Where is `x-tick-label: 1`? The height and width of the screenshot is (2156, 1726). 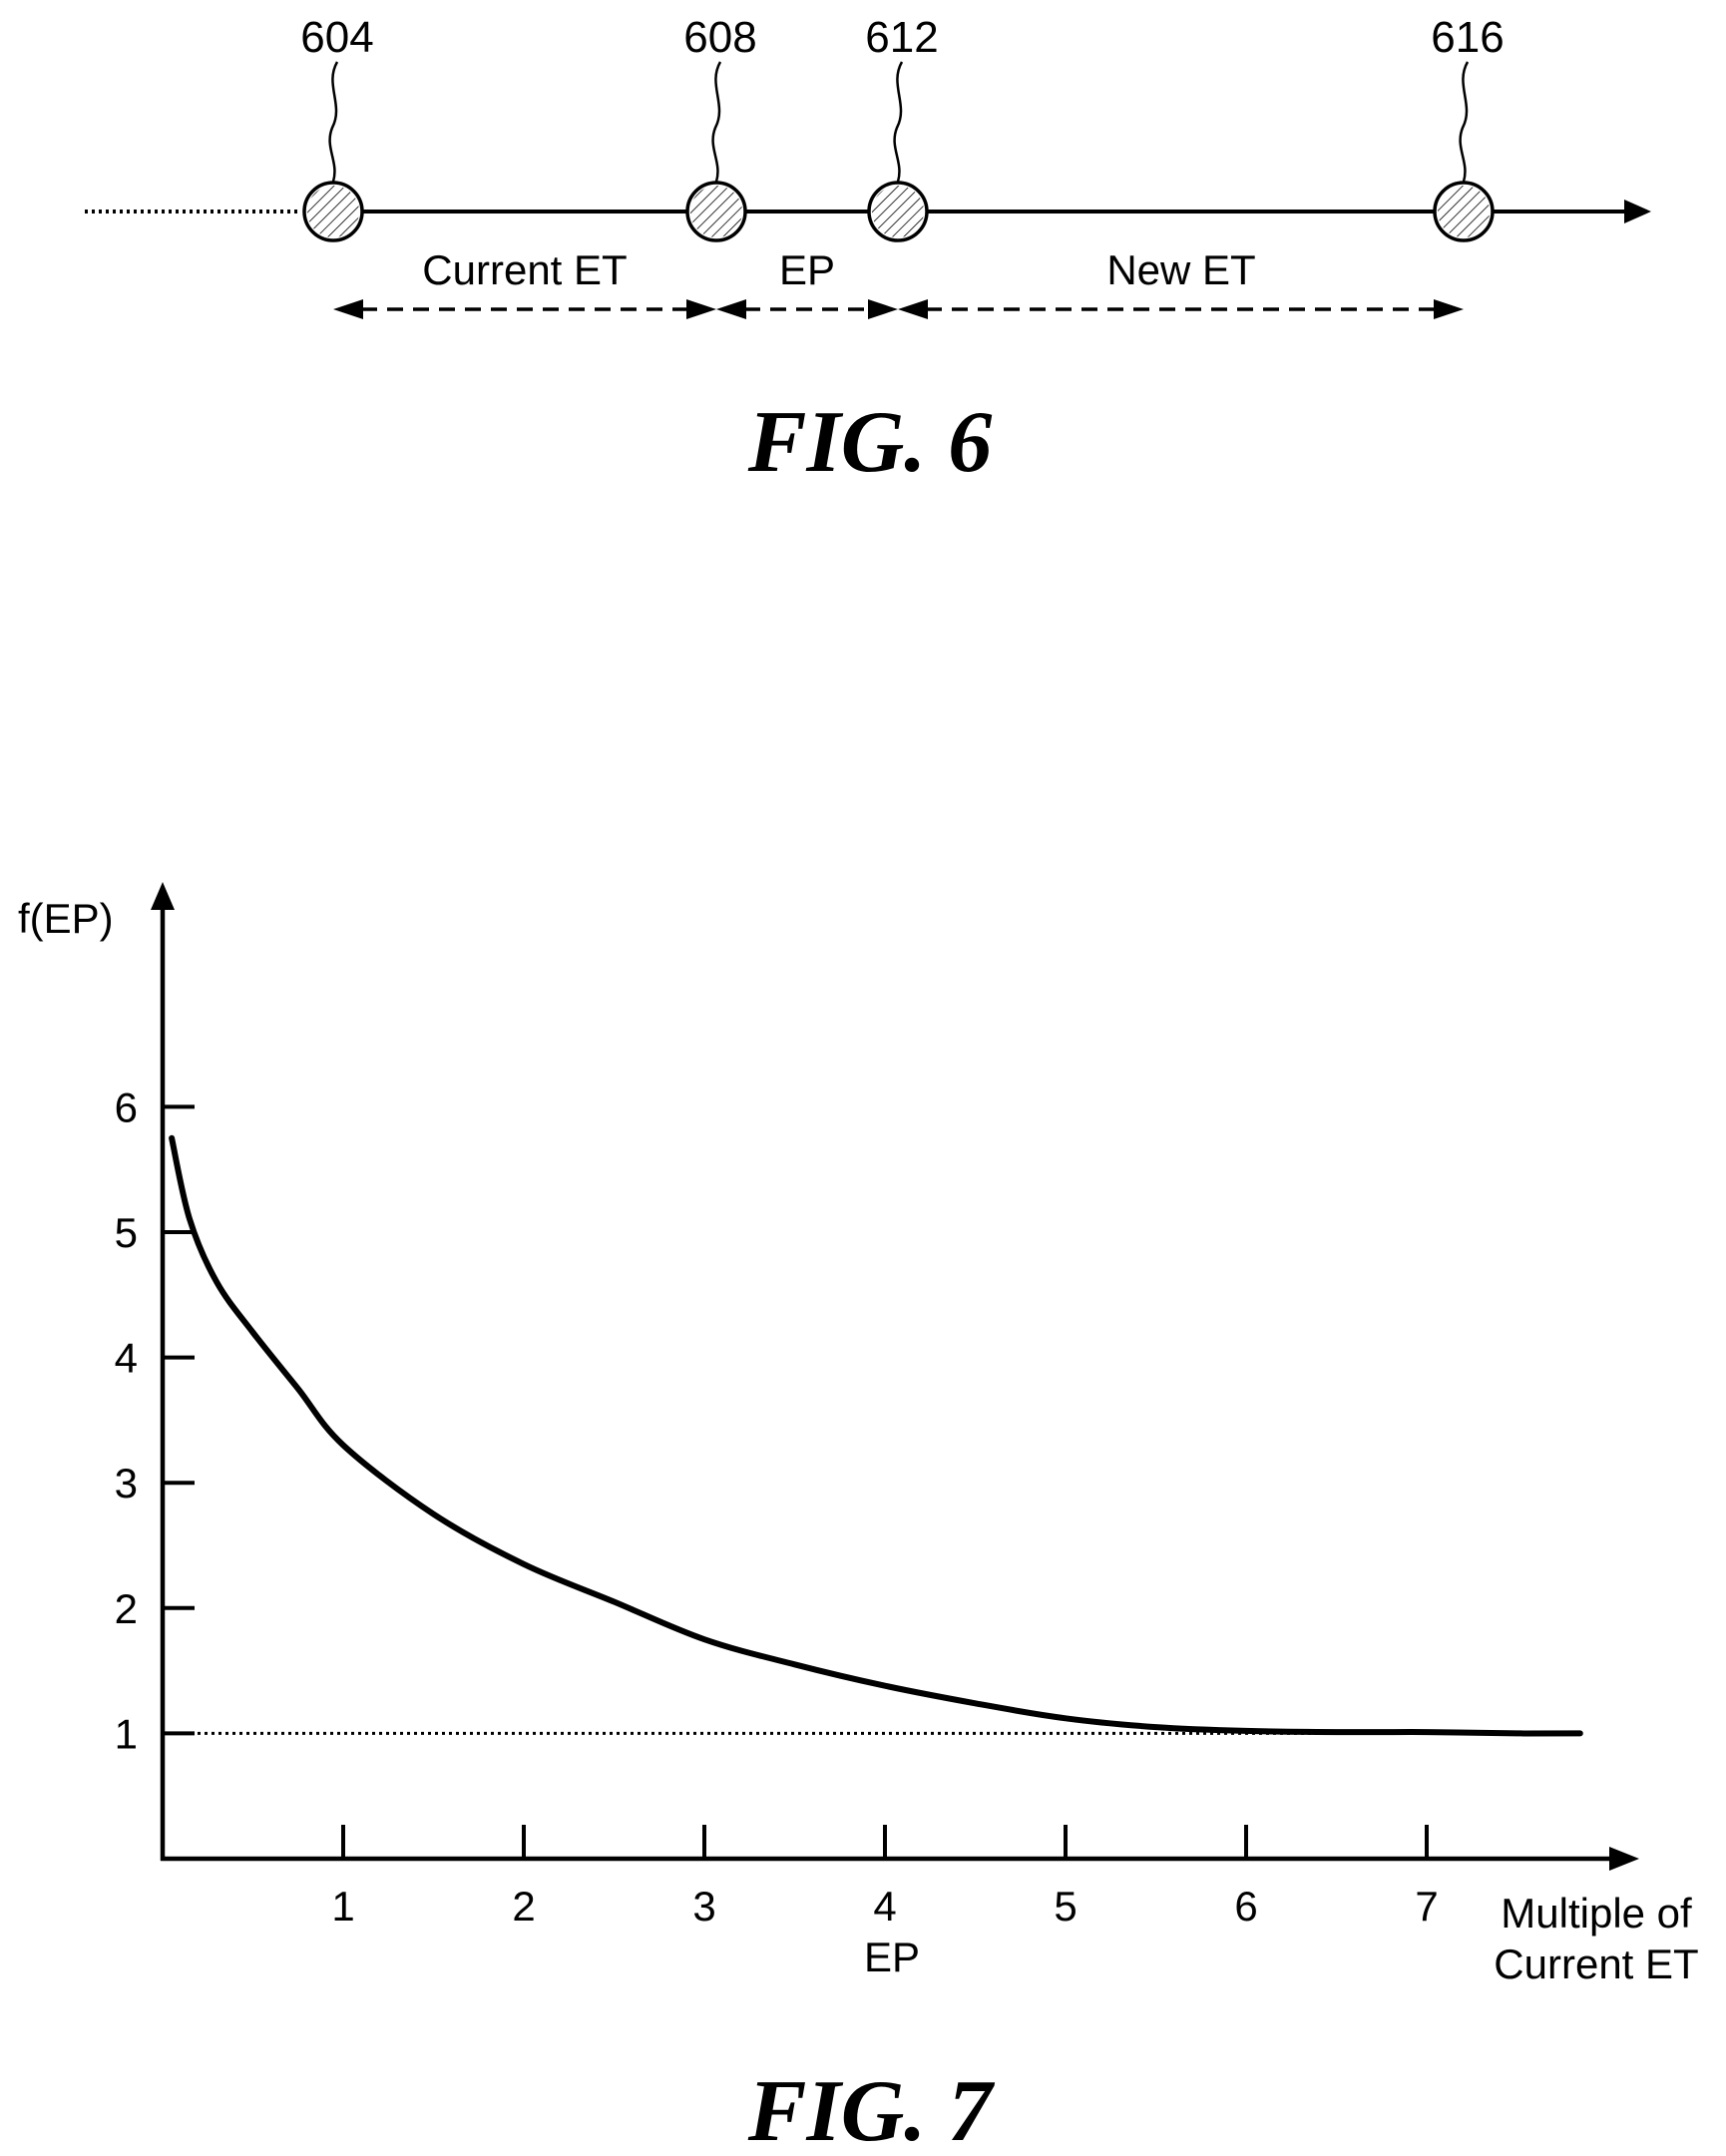
x-tick-label: 1 is located at coordinates (342, 1906).